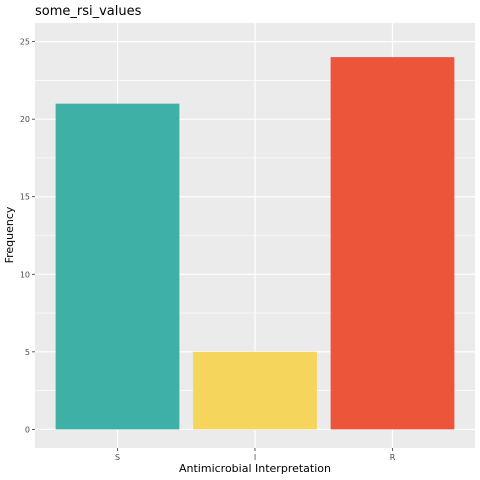 The width and height of the screenshot is (480, 480). What do you see at coordinates (25, 274) in the screenshot?
I see `y-tick-label: 10` at bounding box center [25, 274].